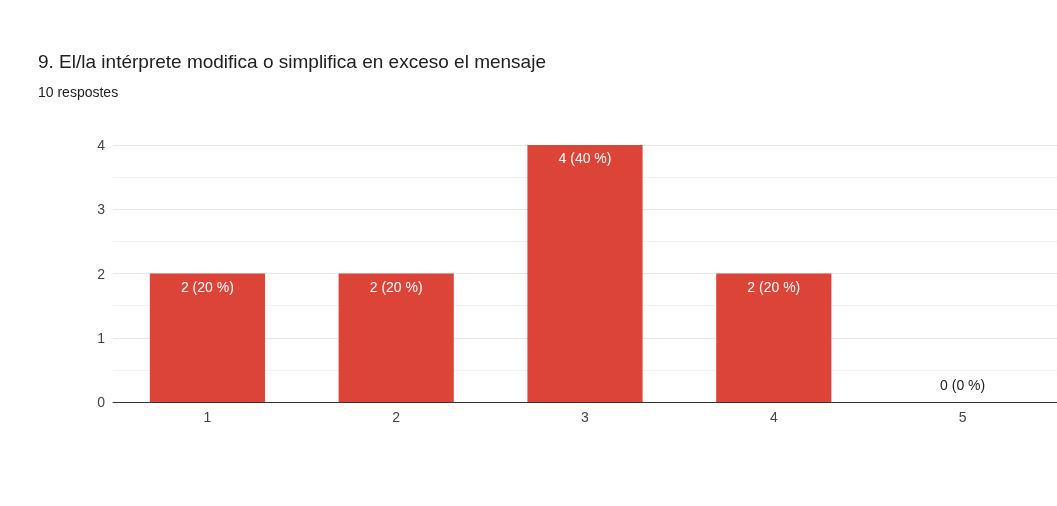  What do you see at coordinates (207, 417) in the screenshot?
I see `x-tick-label: 1` at bounding box center [207, 417].